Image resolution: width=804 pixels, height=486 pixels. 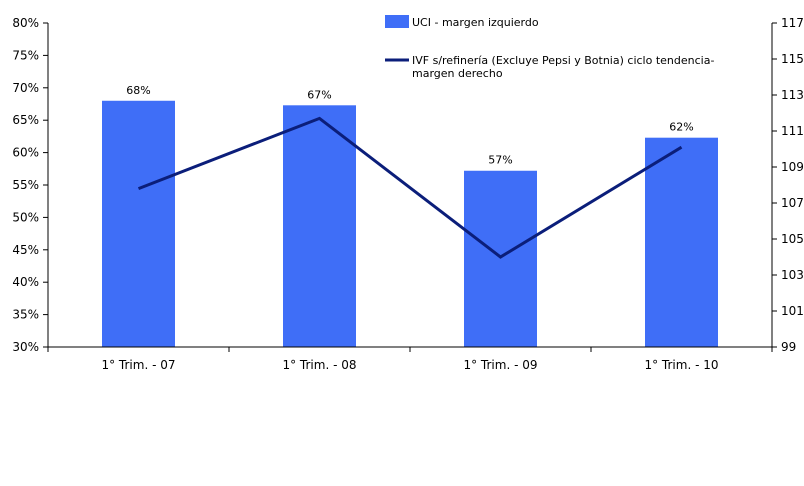 What do you see at coordinates (25, 120) in the screenshot?
I see `left-tick-label: 65%` at bounding box center [25, 120].